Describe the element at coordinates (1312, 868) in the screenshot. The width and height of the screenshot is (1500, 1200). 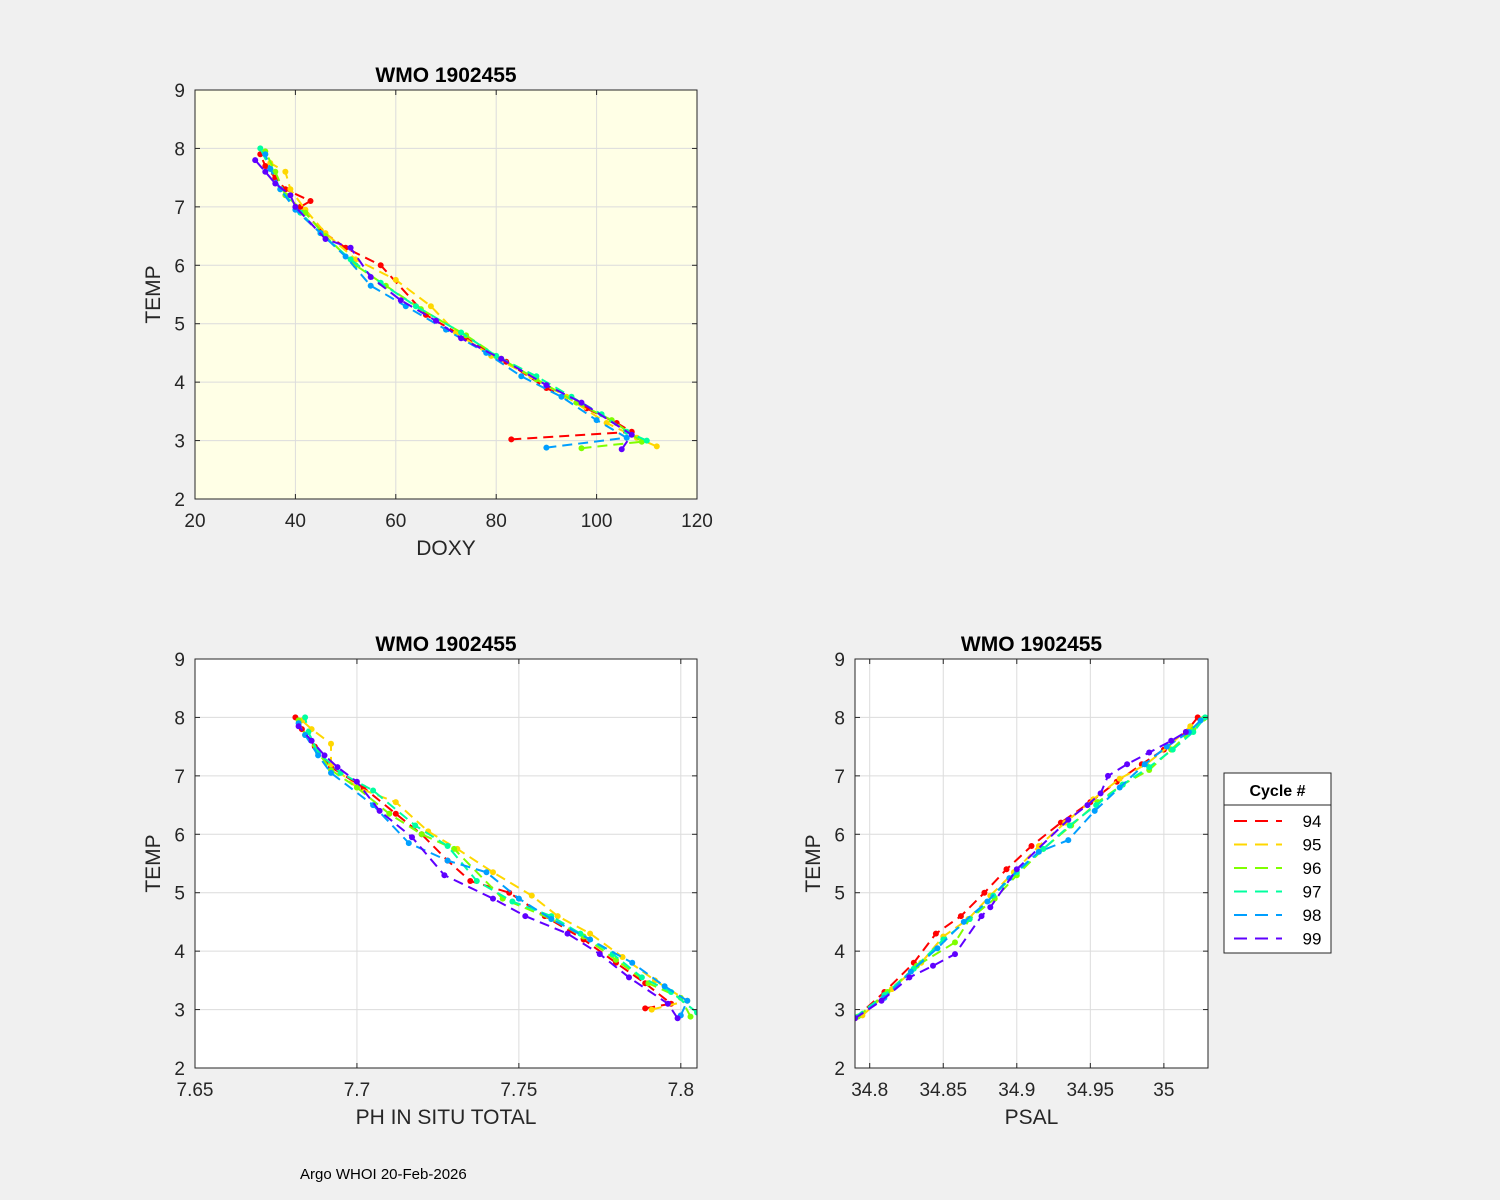
I see `legend-label-96: 96` at that location.